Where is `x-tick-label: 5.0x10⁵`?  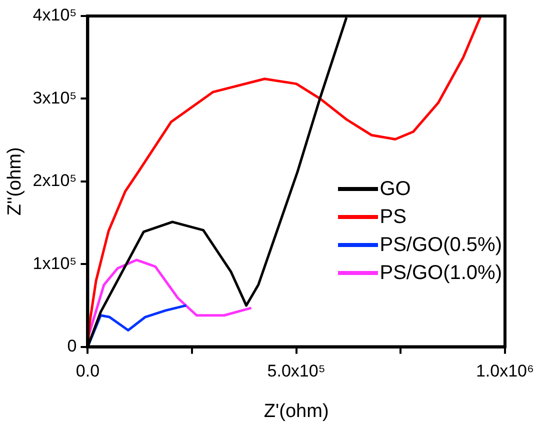 x-tick-label: 5.0x10⁵ is located at coordinates (296, 371).